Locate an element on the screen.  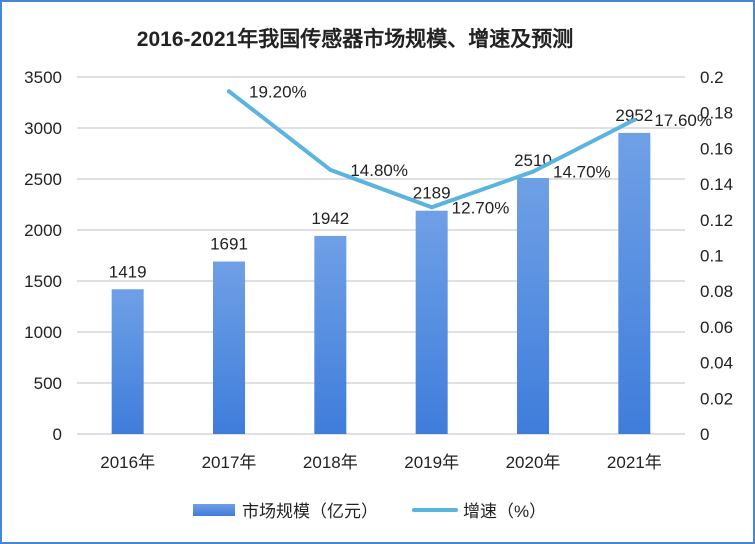
y-right-tick-label: 0.16 is located at coordinates (716, 148).